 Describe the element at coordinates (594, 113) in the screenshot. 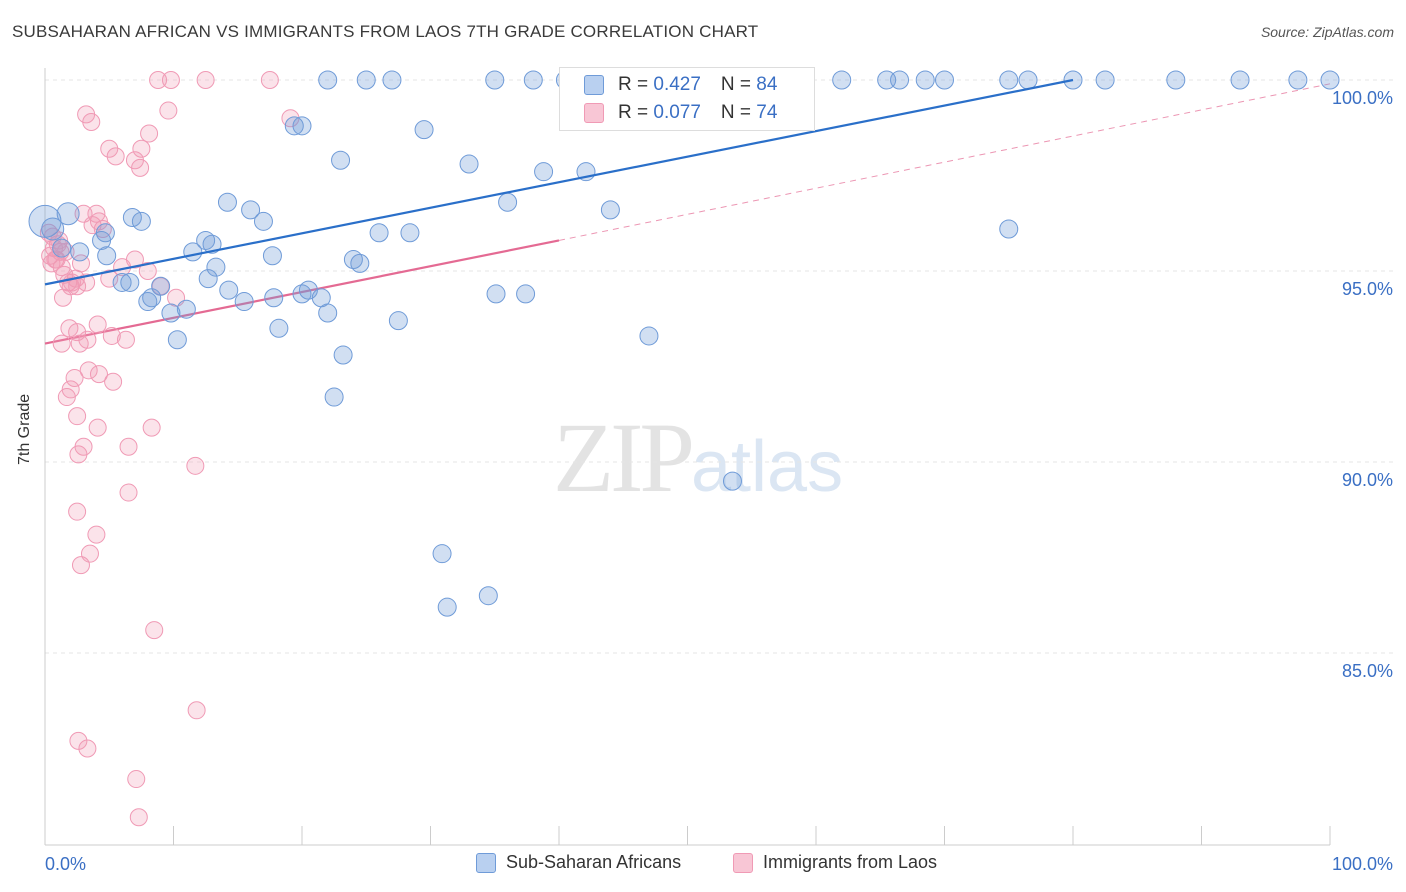

I see `stats-swatch-pink` at that location.